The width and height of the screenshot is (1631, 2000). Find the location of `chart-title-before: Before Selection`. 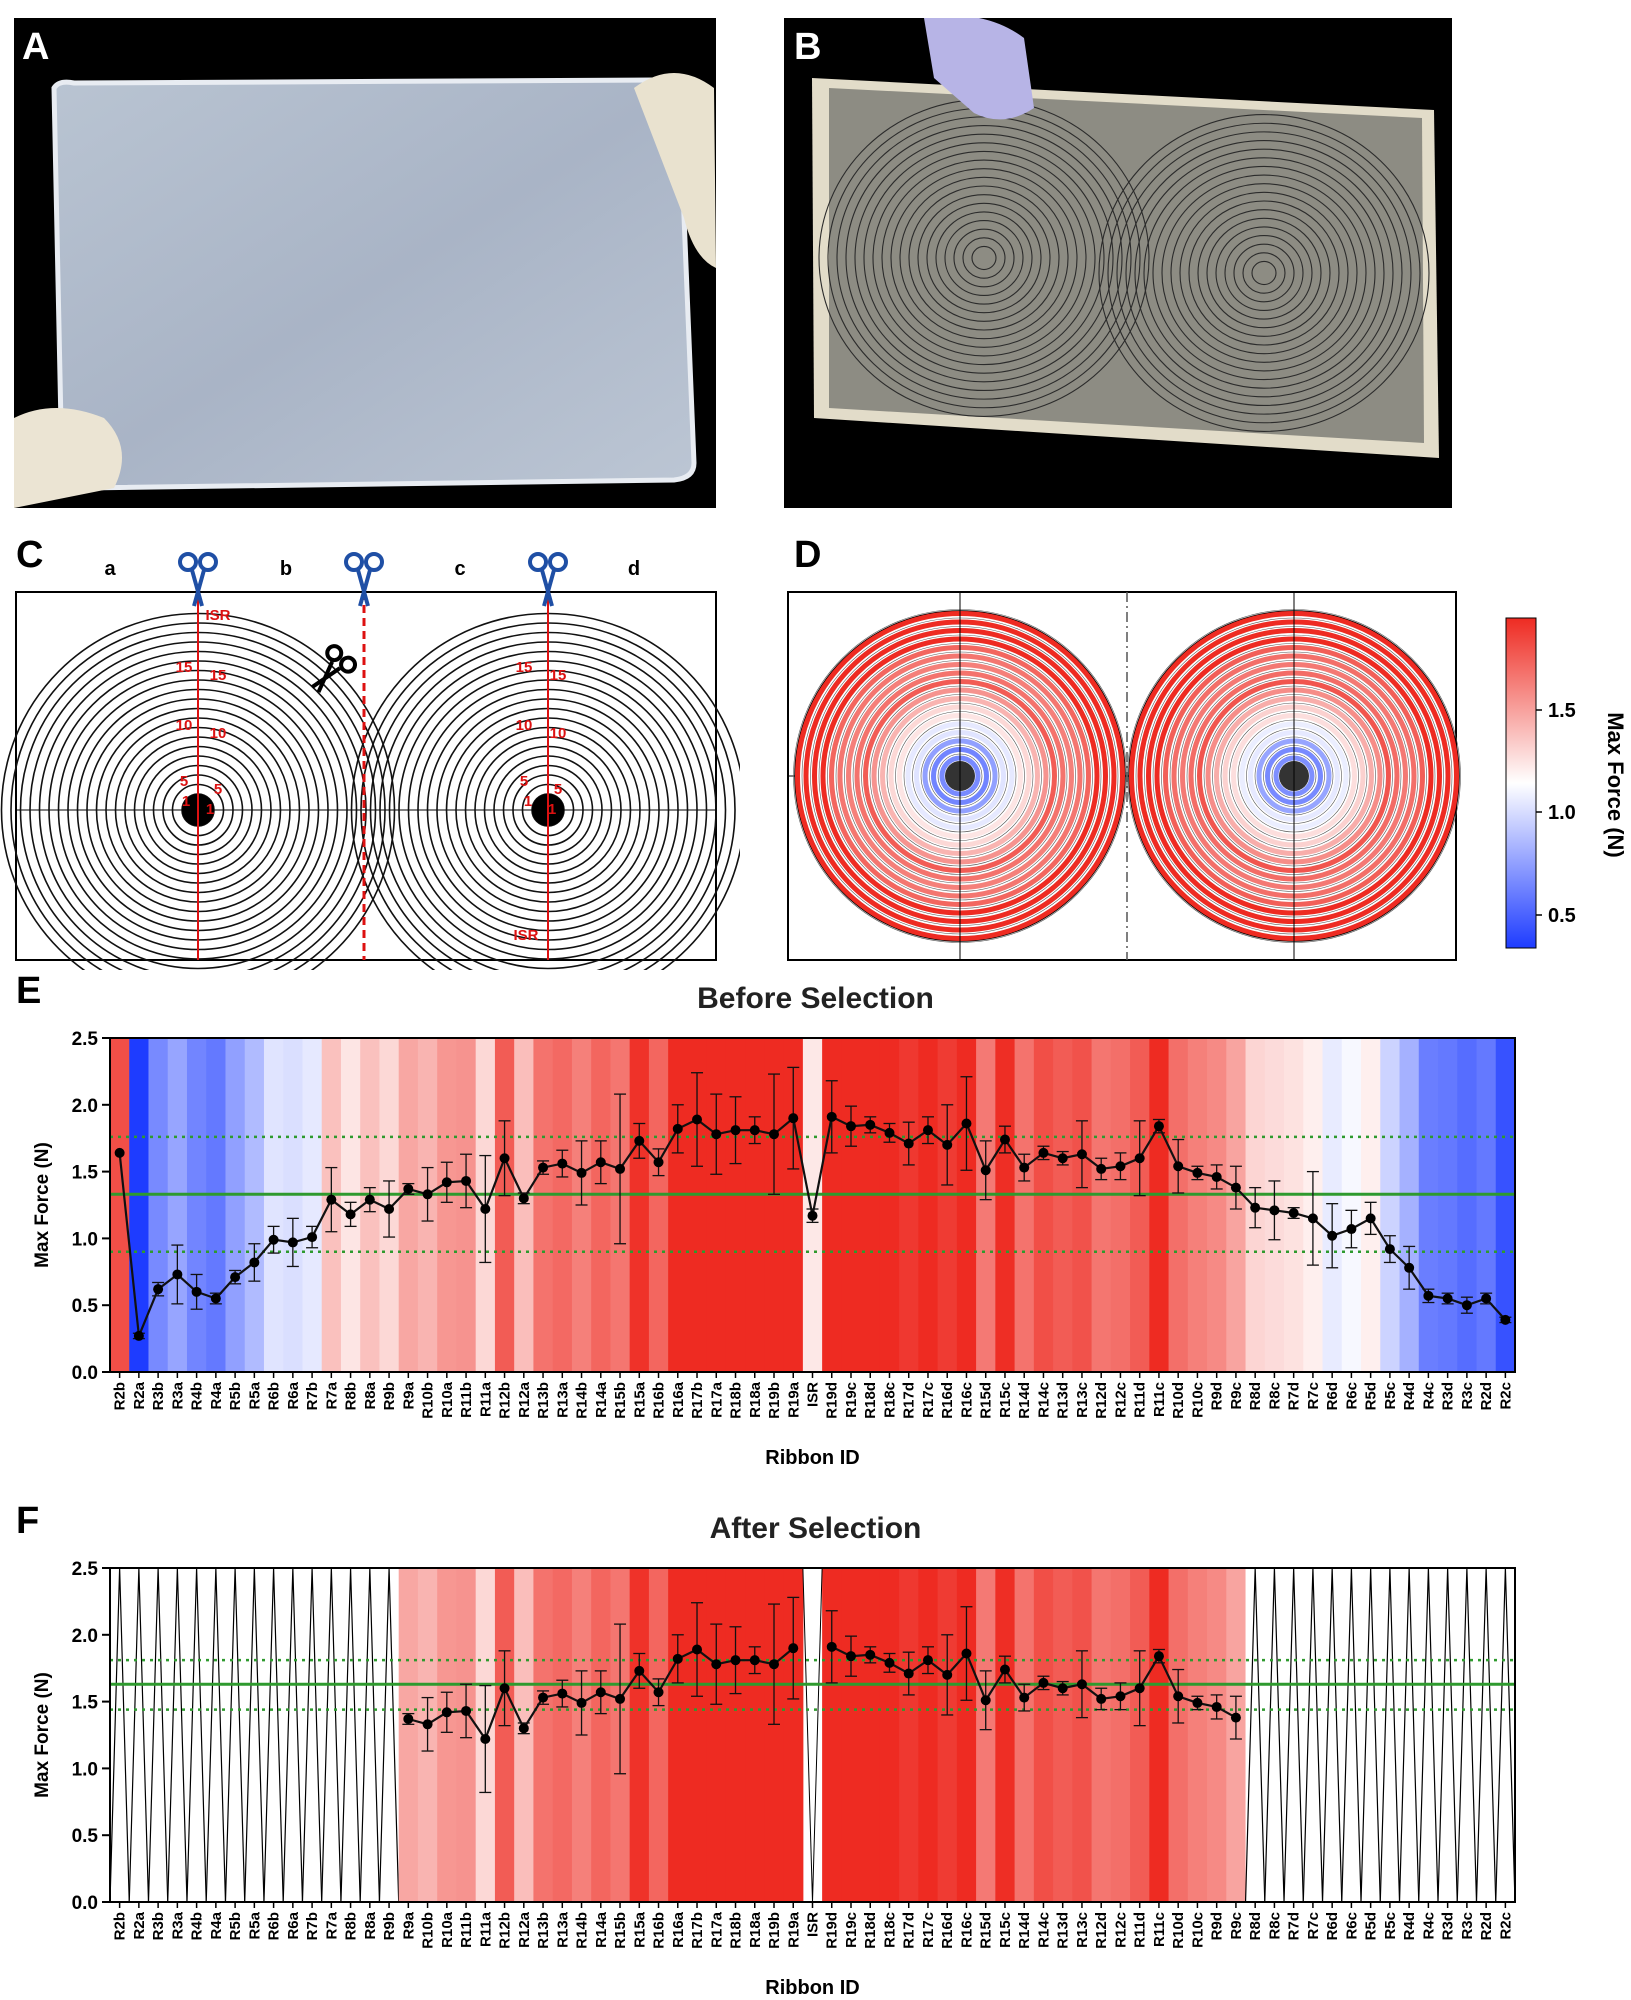

chart-title-before: Before Selection is located at coordinates (815, 998).